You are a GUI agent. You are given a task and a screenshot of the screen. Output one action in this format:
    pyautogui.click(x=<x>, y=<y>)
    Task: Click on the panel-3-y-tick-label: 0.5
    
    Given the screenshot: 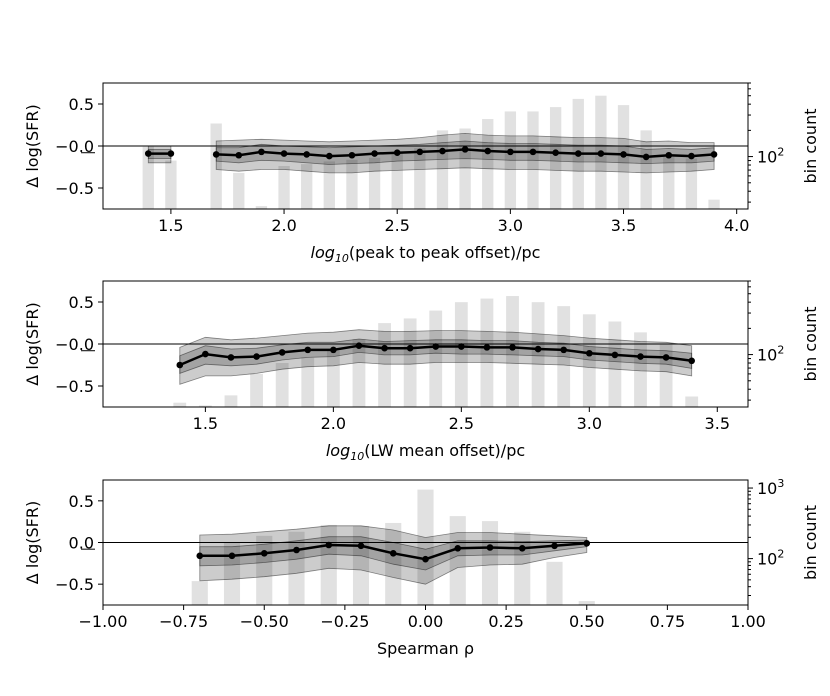 What is the action you would take?
    pyautogui.click(x=81, y=501)
    